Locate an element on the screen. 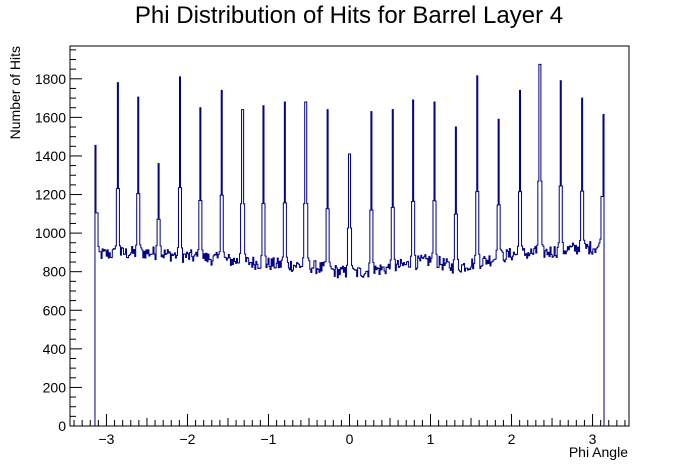 The image size is (698, 474). x-tick-label: −2 is located at coordinates (187, 439).